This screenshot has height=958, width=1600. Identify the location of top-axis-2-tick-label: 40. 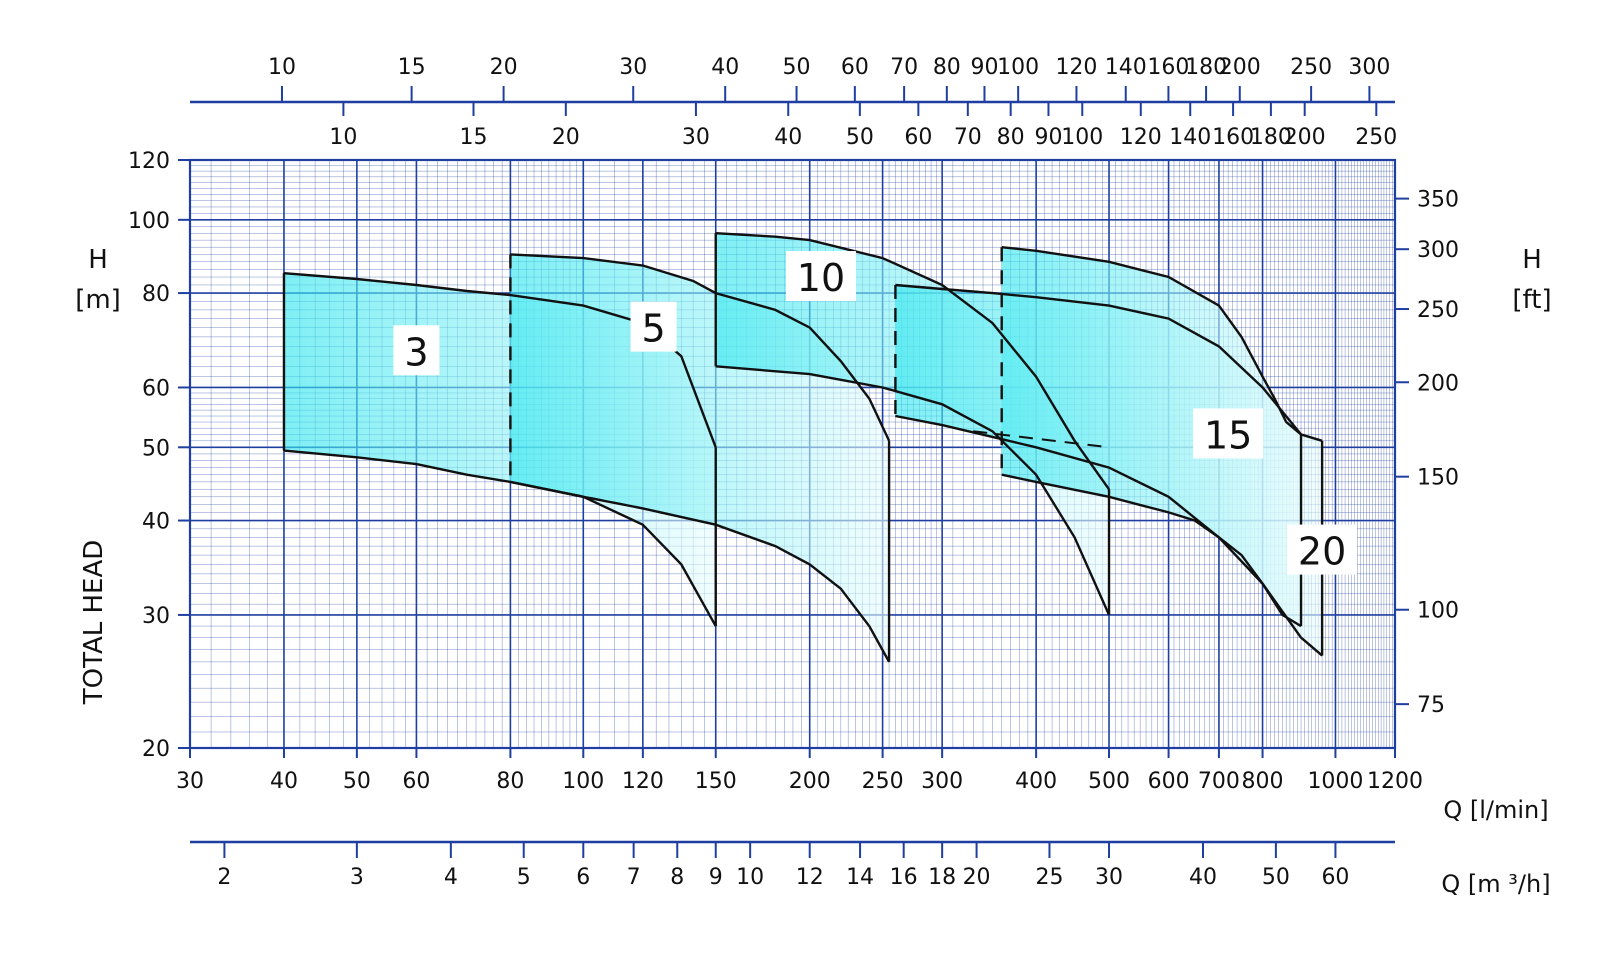
(788, 137).